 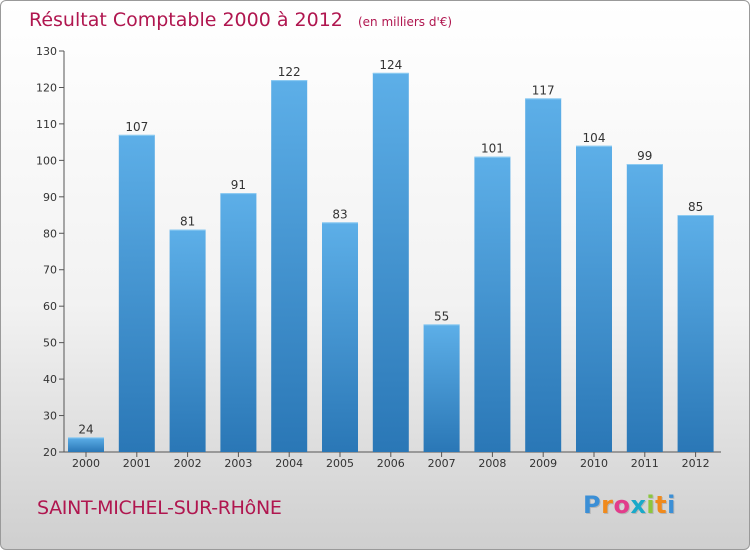 I want to click on x-tick-label-2004: 2004, so click(x=289, y=463).